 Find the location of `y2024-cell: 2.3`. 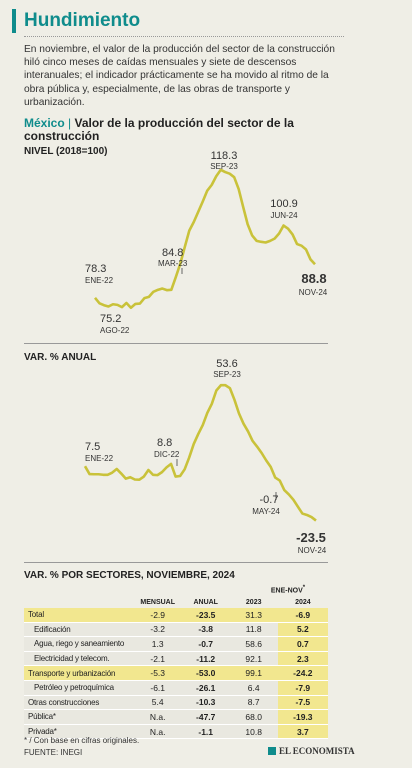

y2024-cell: 2.3 is located at coordinates (302, 659).